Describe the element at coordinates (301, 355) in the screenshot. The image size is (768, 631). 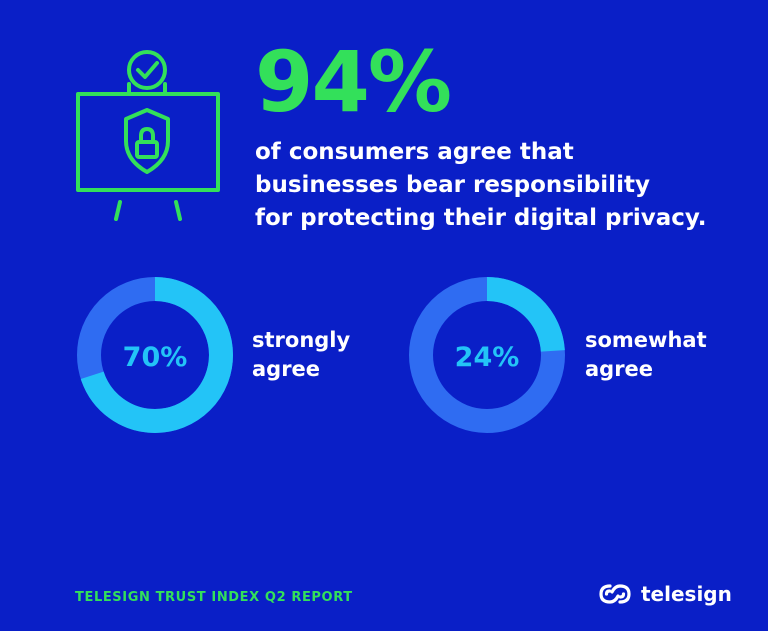
I see `donut-label-strongly-agree: strongly agree` at that location.